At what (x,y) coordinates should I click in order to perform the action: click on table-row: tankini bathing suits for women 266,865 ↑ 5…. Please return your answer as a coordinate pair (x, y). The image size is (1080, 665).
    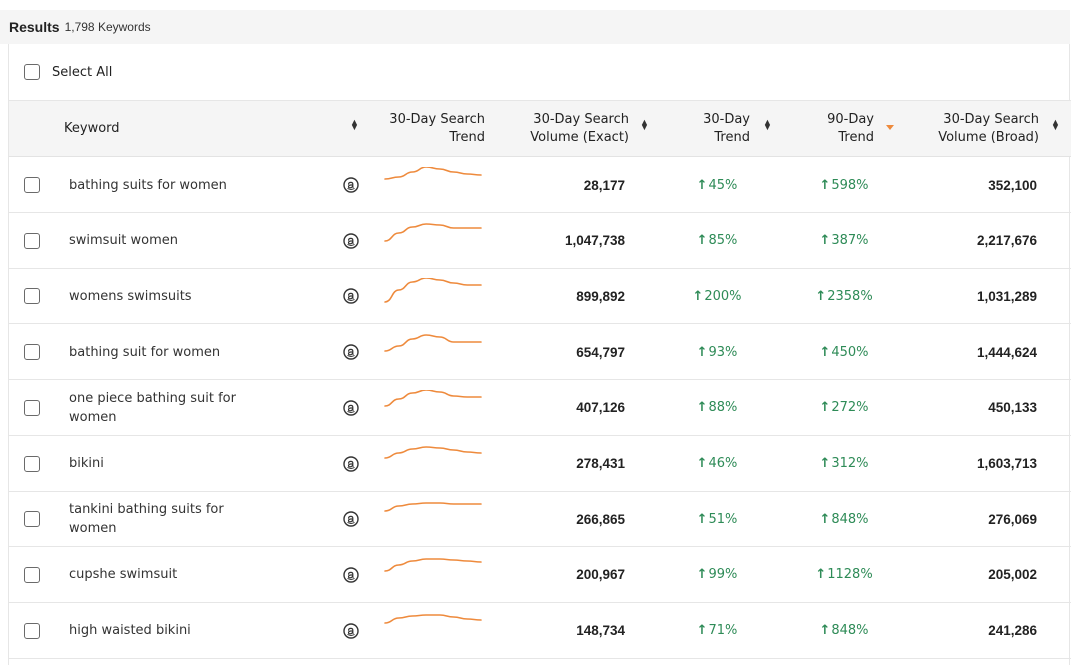
    Looking at the image, I should click on (540, 519).